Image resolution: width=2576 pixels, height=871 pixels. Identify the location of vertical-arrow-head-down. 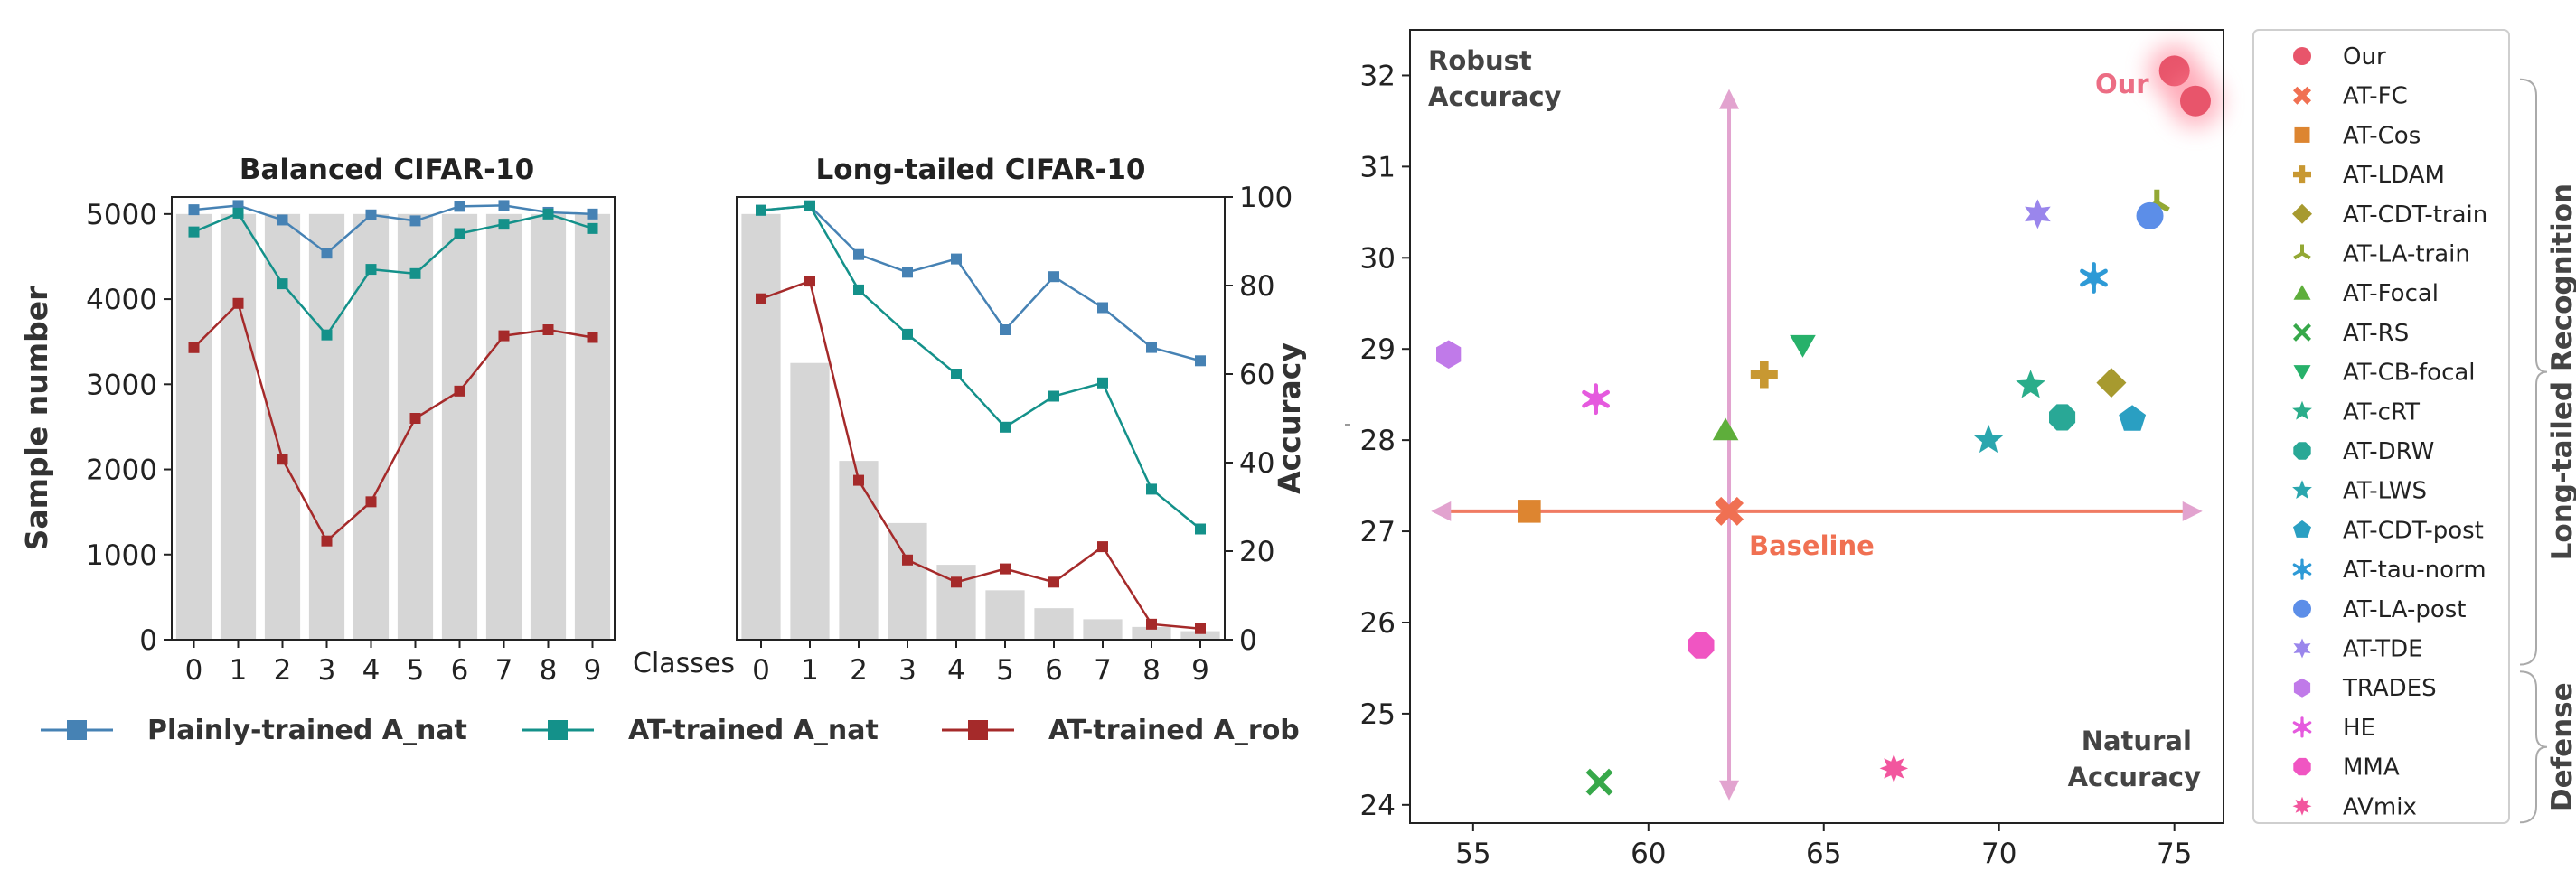
(1730, 790).